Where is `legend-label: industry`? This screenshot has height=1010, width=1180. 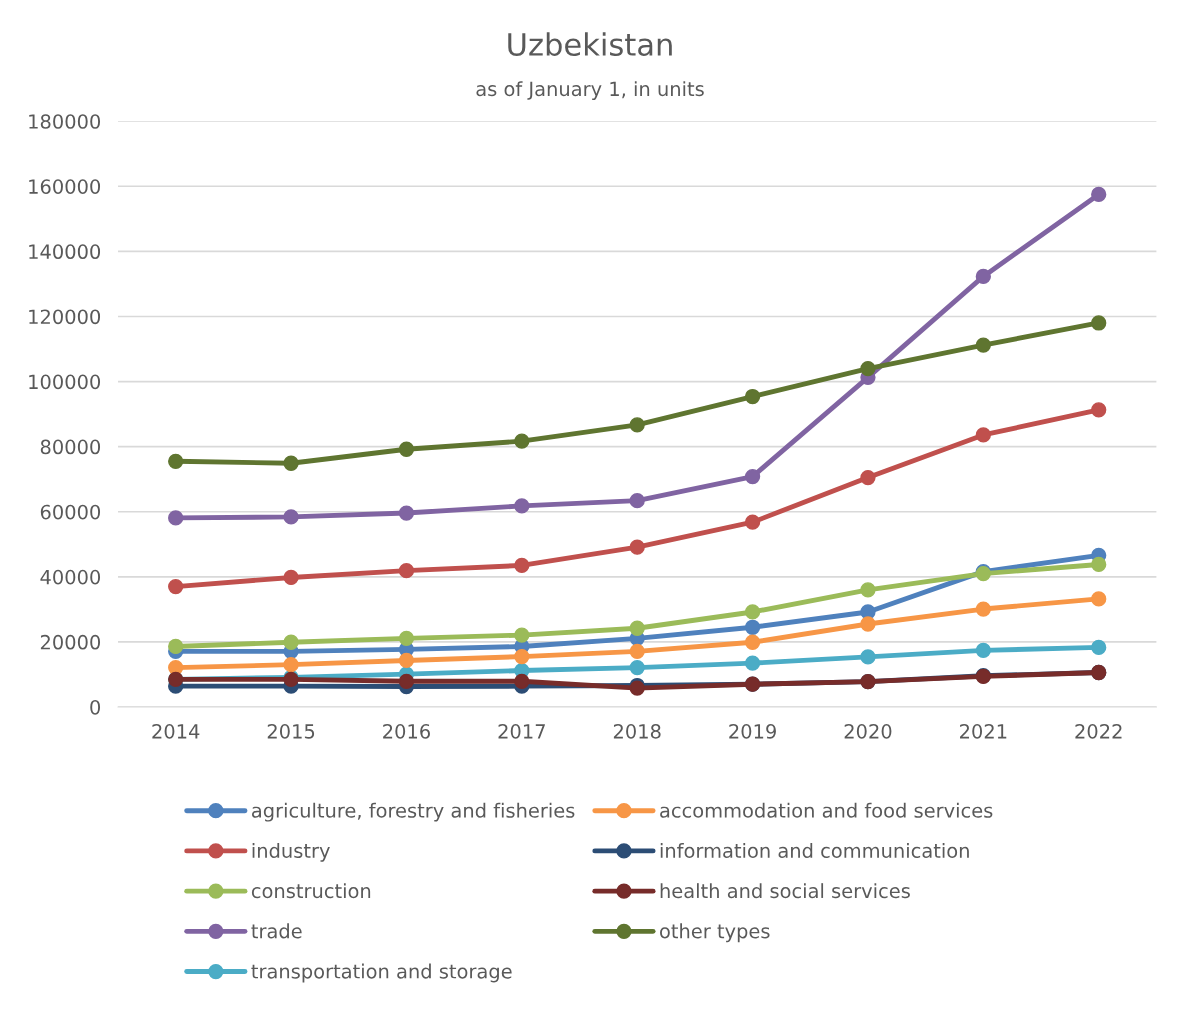 legend-label: industry is located at coordinates (291, 852).